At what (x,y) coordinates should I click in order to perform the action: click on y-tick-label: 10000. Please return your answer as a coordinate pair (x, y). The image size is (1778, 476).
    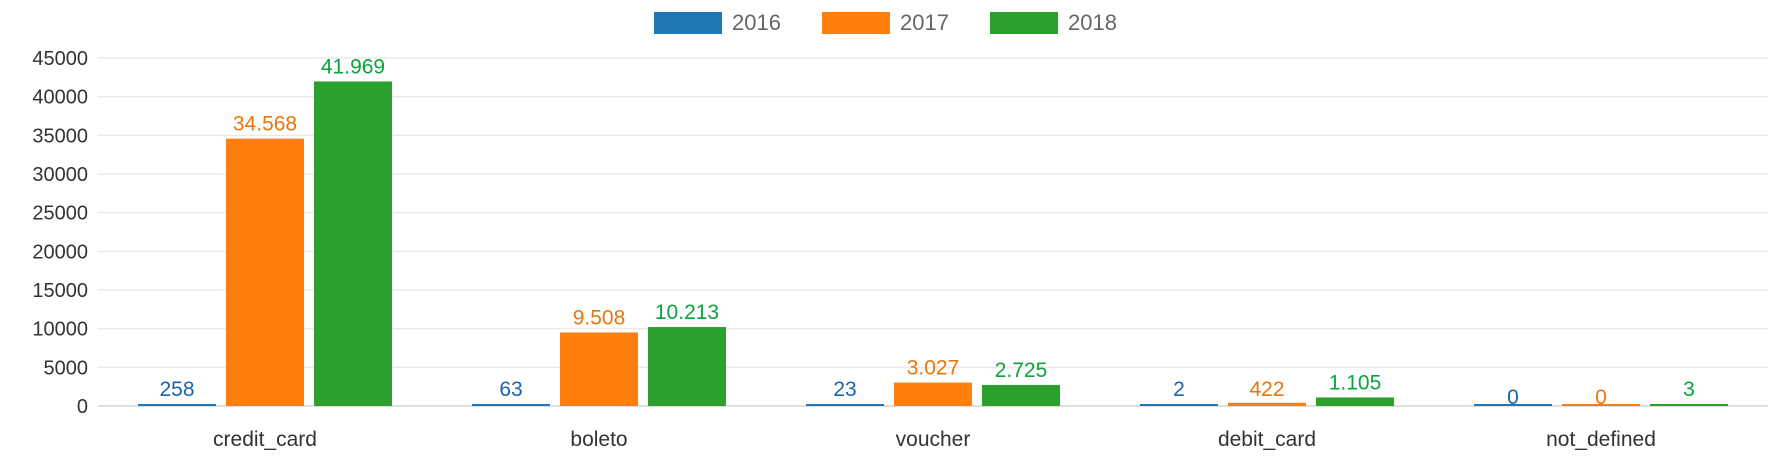
    Looking at the image, I should click on (60, 330).